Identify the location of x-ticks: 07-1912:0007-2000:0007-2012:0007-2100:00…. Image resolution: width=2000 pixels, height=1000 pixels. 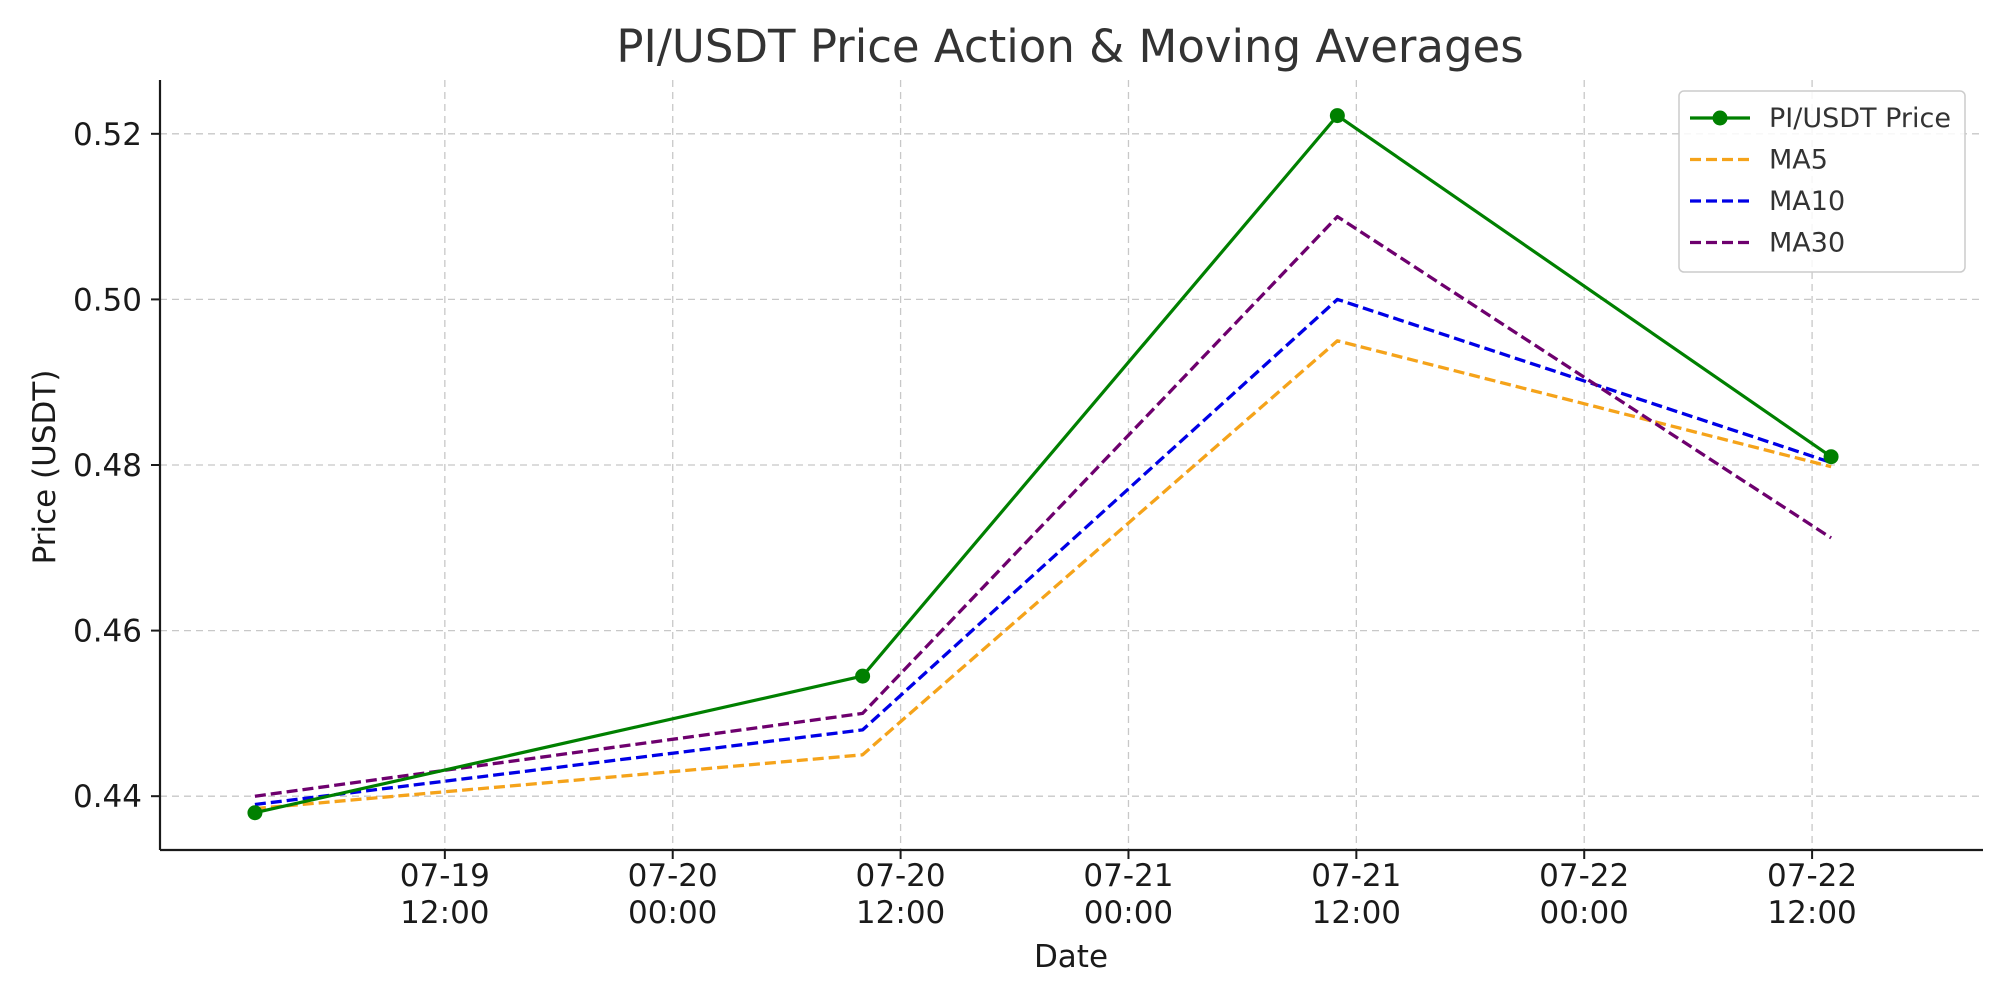
(1128, 890).